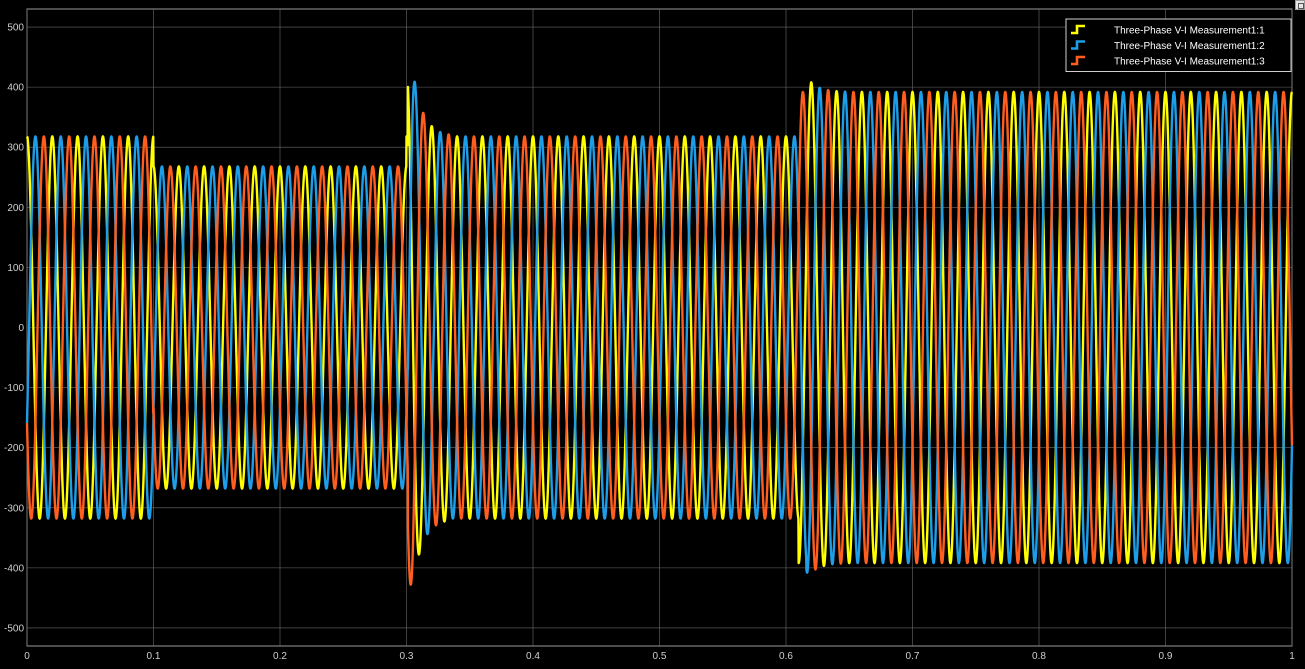 Image resolution: width=1305 pixels, height=669 pixels. I want to click on x-tick-label: 0, so click(27, 656).